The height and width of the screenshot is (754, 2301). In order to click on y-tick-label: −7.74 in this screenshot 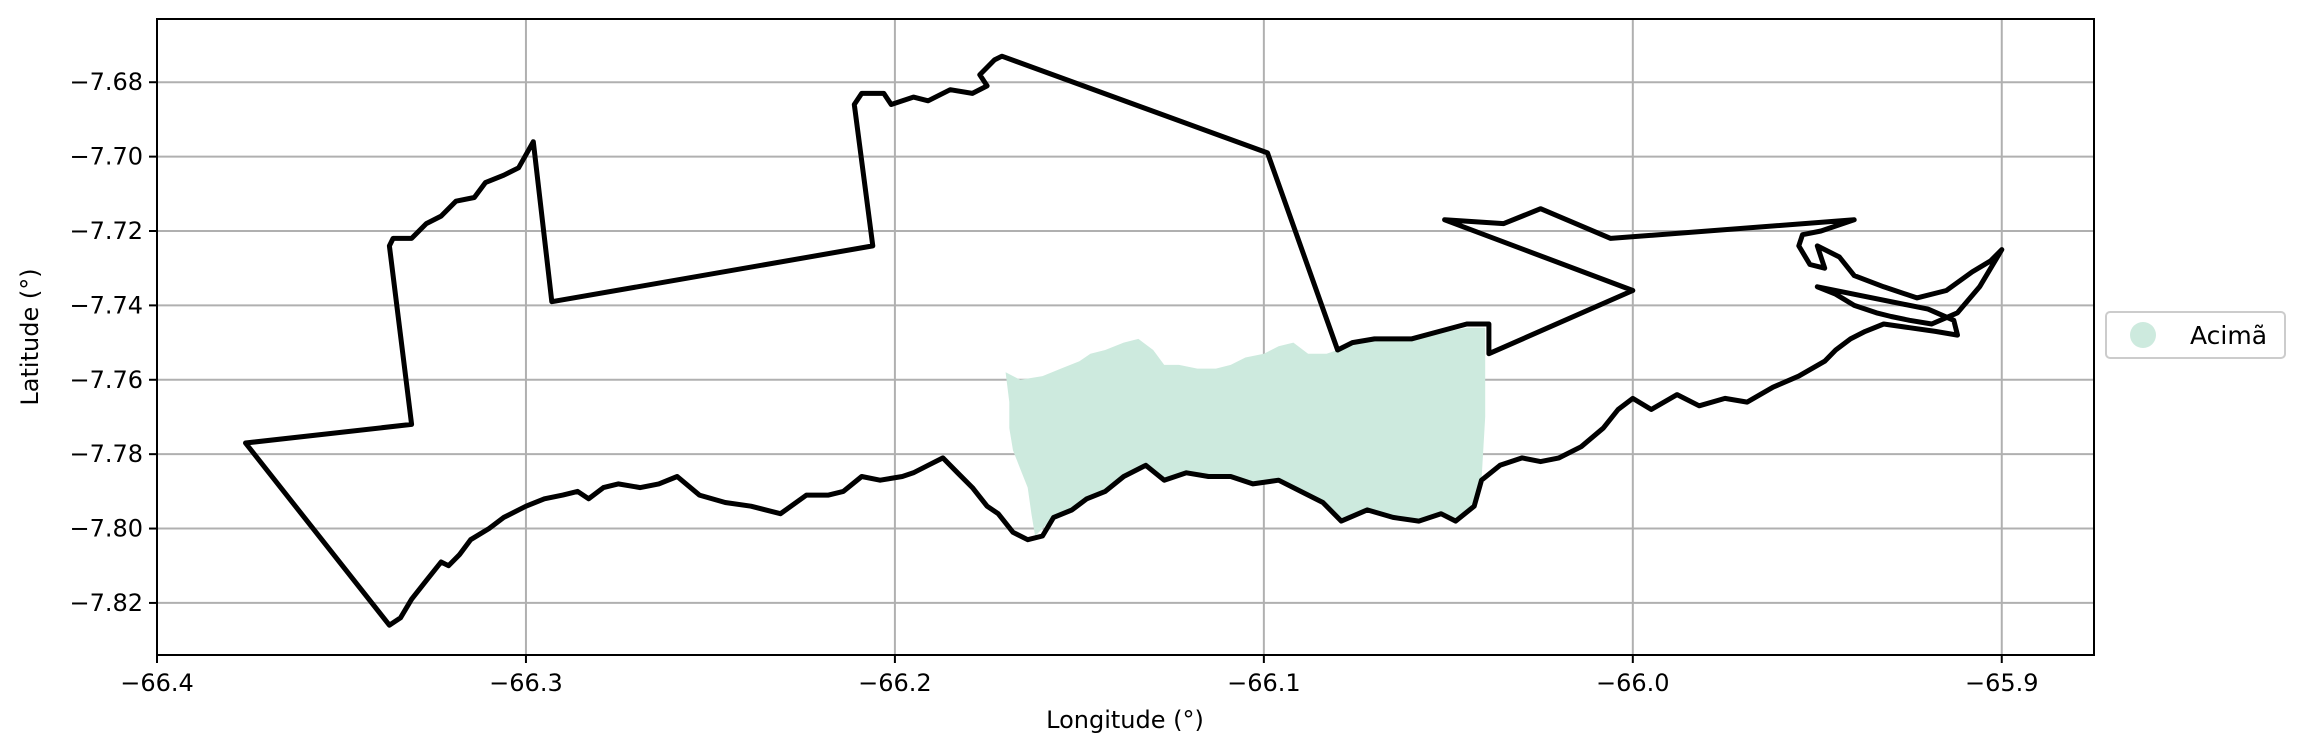, I will do `click(106, 305)`.